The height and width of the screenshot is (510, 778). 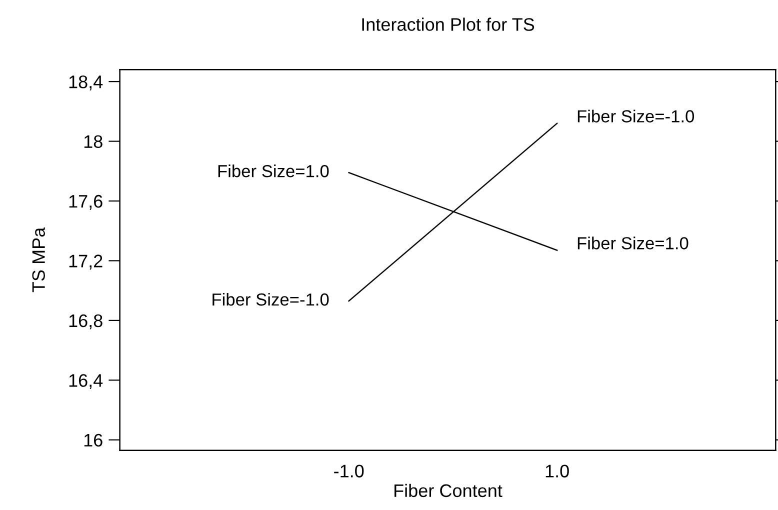 I want to click on x-tick-label: -1.0, so click(x=349, y=471).